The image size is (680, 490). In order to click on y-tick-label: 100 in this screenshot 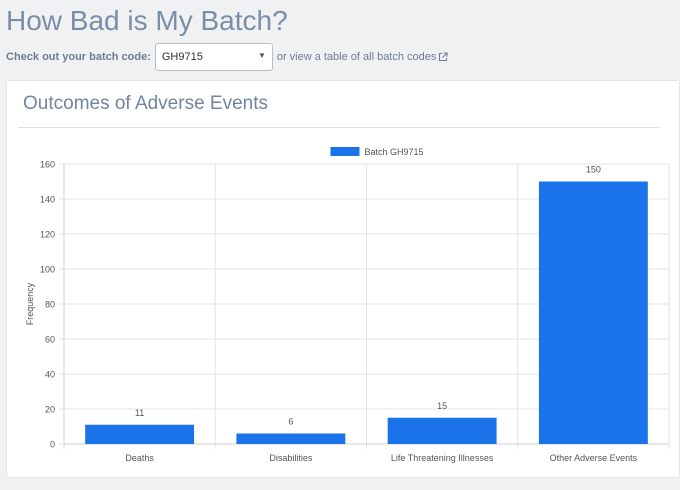, I will do `click(47, 270)`.